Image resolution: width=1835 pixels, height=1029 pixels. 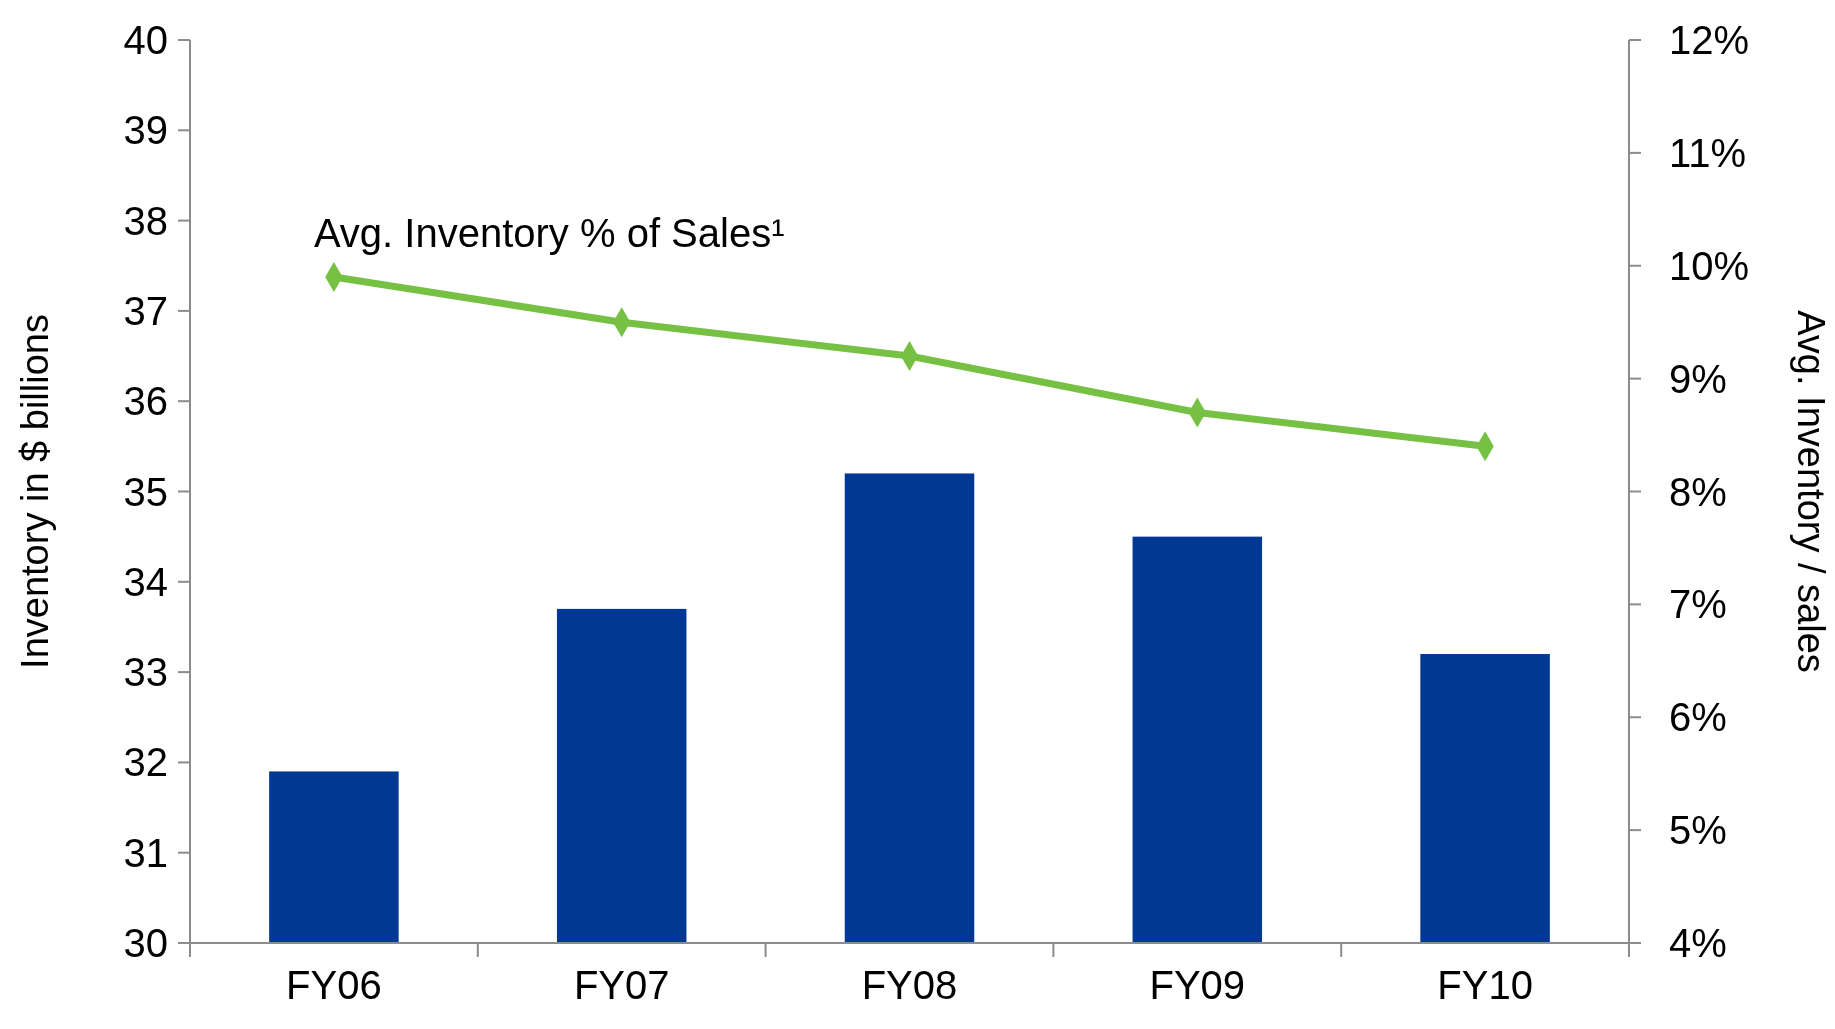 What do you see at coordinates (1708, 152) in the screenshot?
I see `y2-tick-label: 11%` at bounding box center [1708, 152].